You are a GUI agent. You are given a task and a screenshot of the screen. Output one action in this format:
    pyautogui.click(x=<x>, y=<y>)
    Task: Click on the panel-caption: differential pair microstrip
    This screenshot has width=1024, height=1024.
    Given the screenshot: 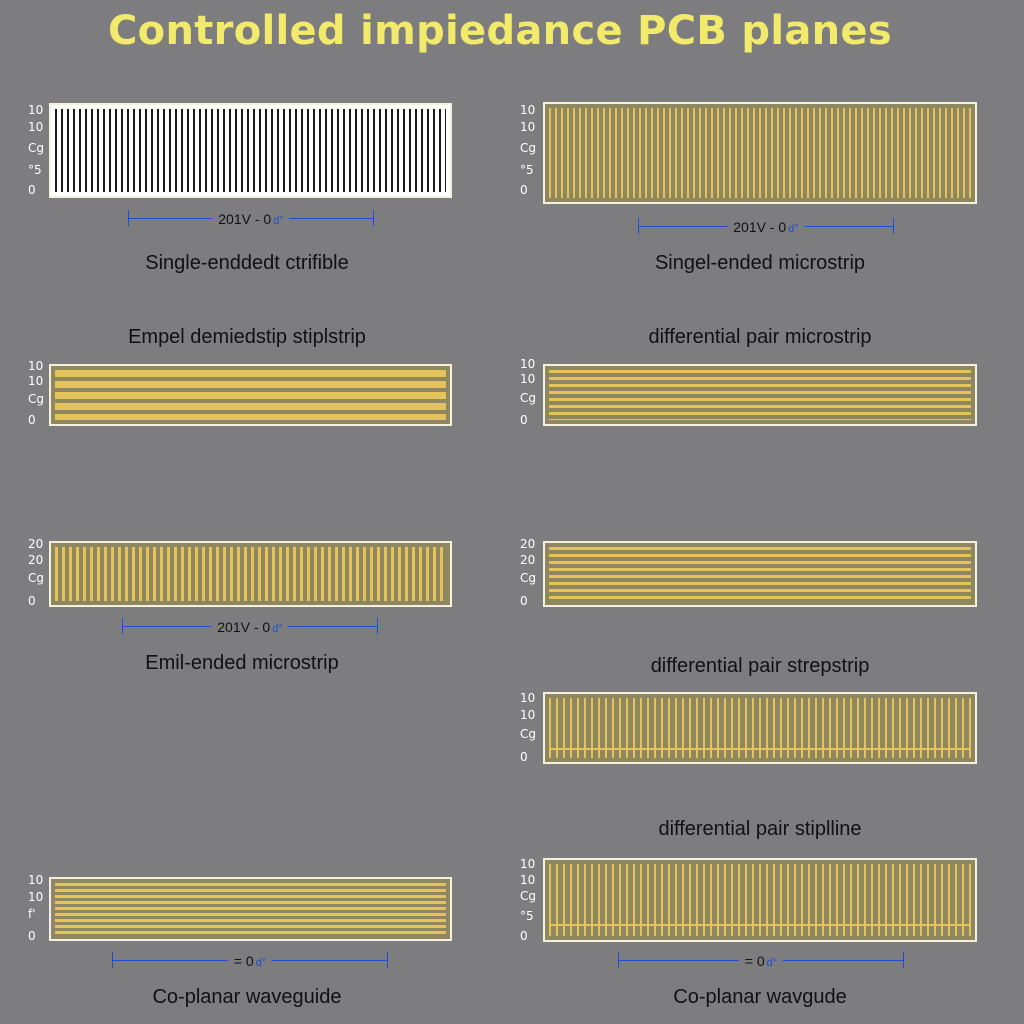 What is the action you would take?
    pyautogui.click(x=760, y=337)
    